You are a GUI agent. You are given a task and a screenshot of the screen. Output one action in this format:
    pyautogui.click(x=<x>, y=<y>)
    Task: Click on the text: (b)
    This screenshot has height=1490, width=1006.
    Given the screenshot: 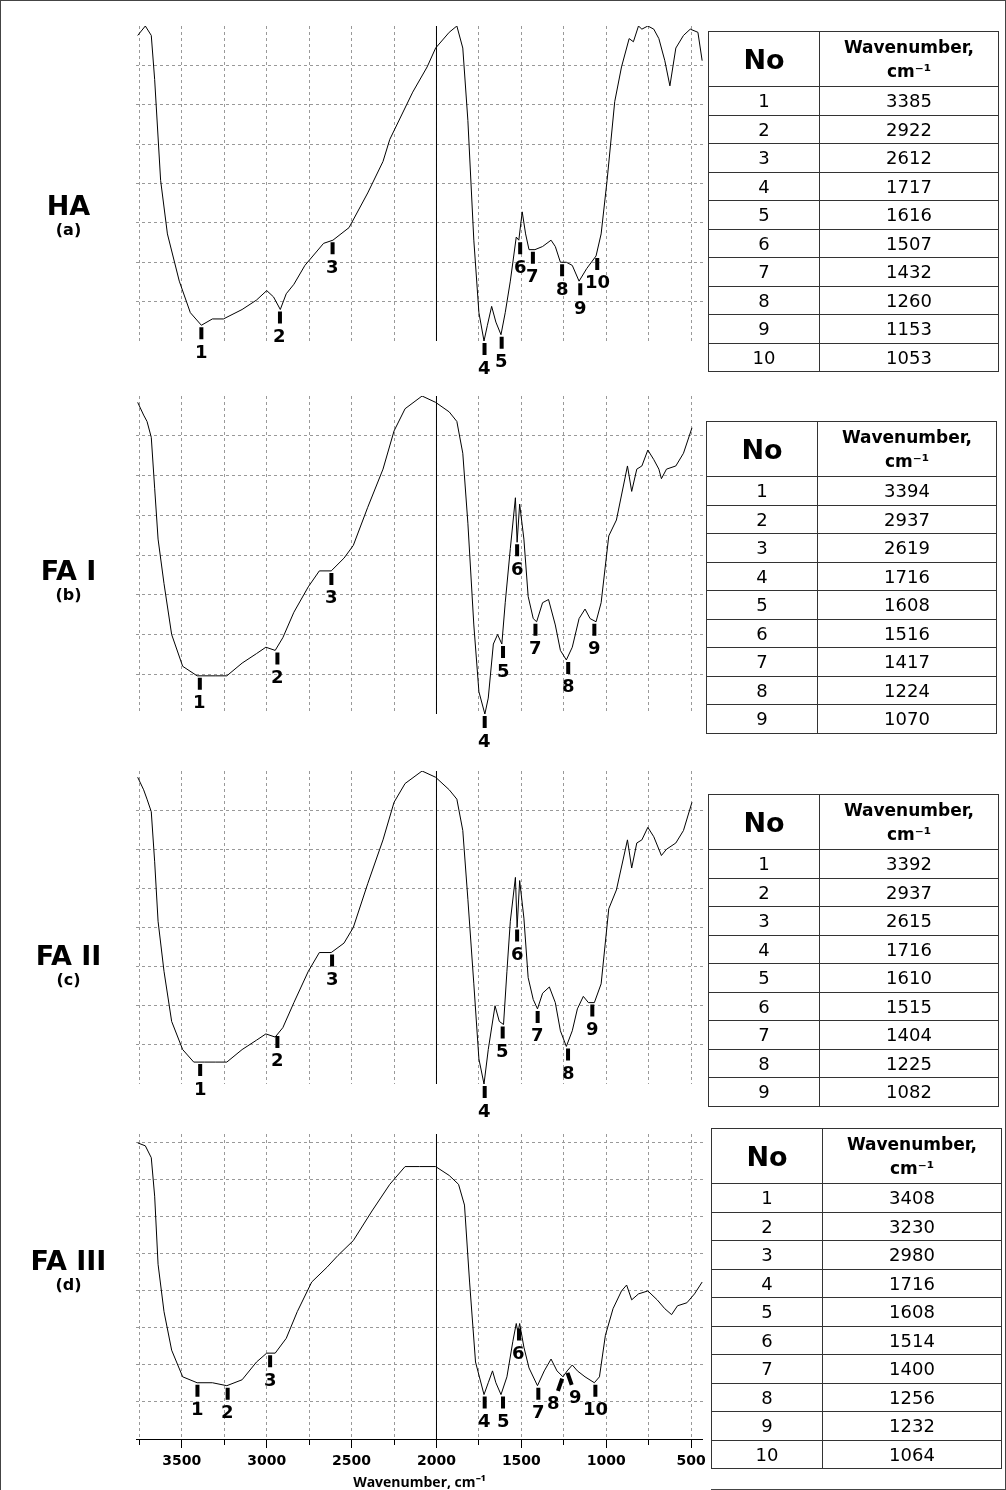 What is the action you would take?
    pyautogui.click(x=68, y=594)
    